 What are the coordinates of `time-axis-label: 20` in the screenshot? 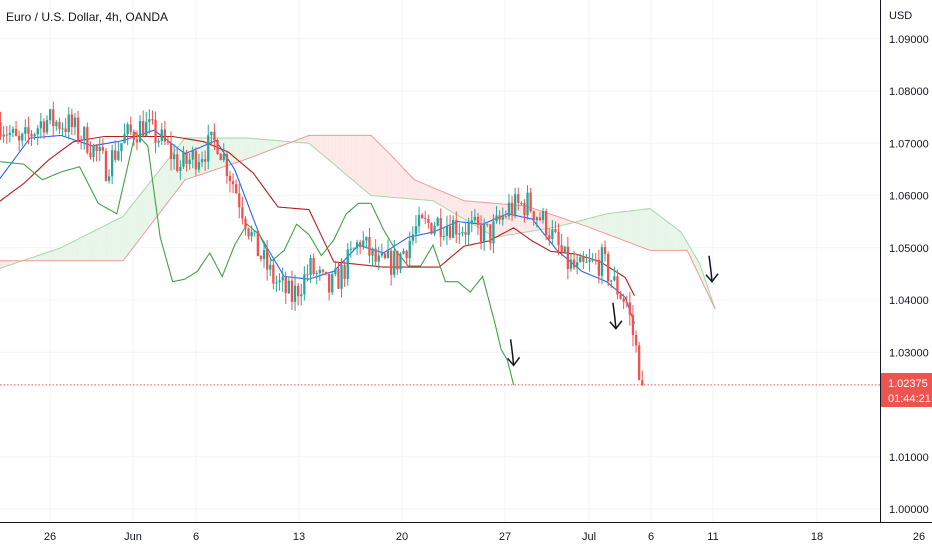 It's located at (402, 537).